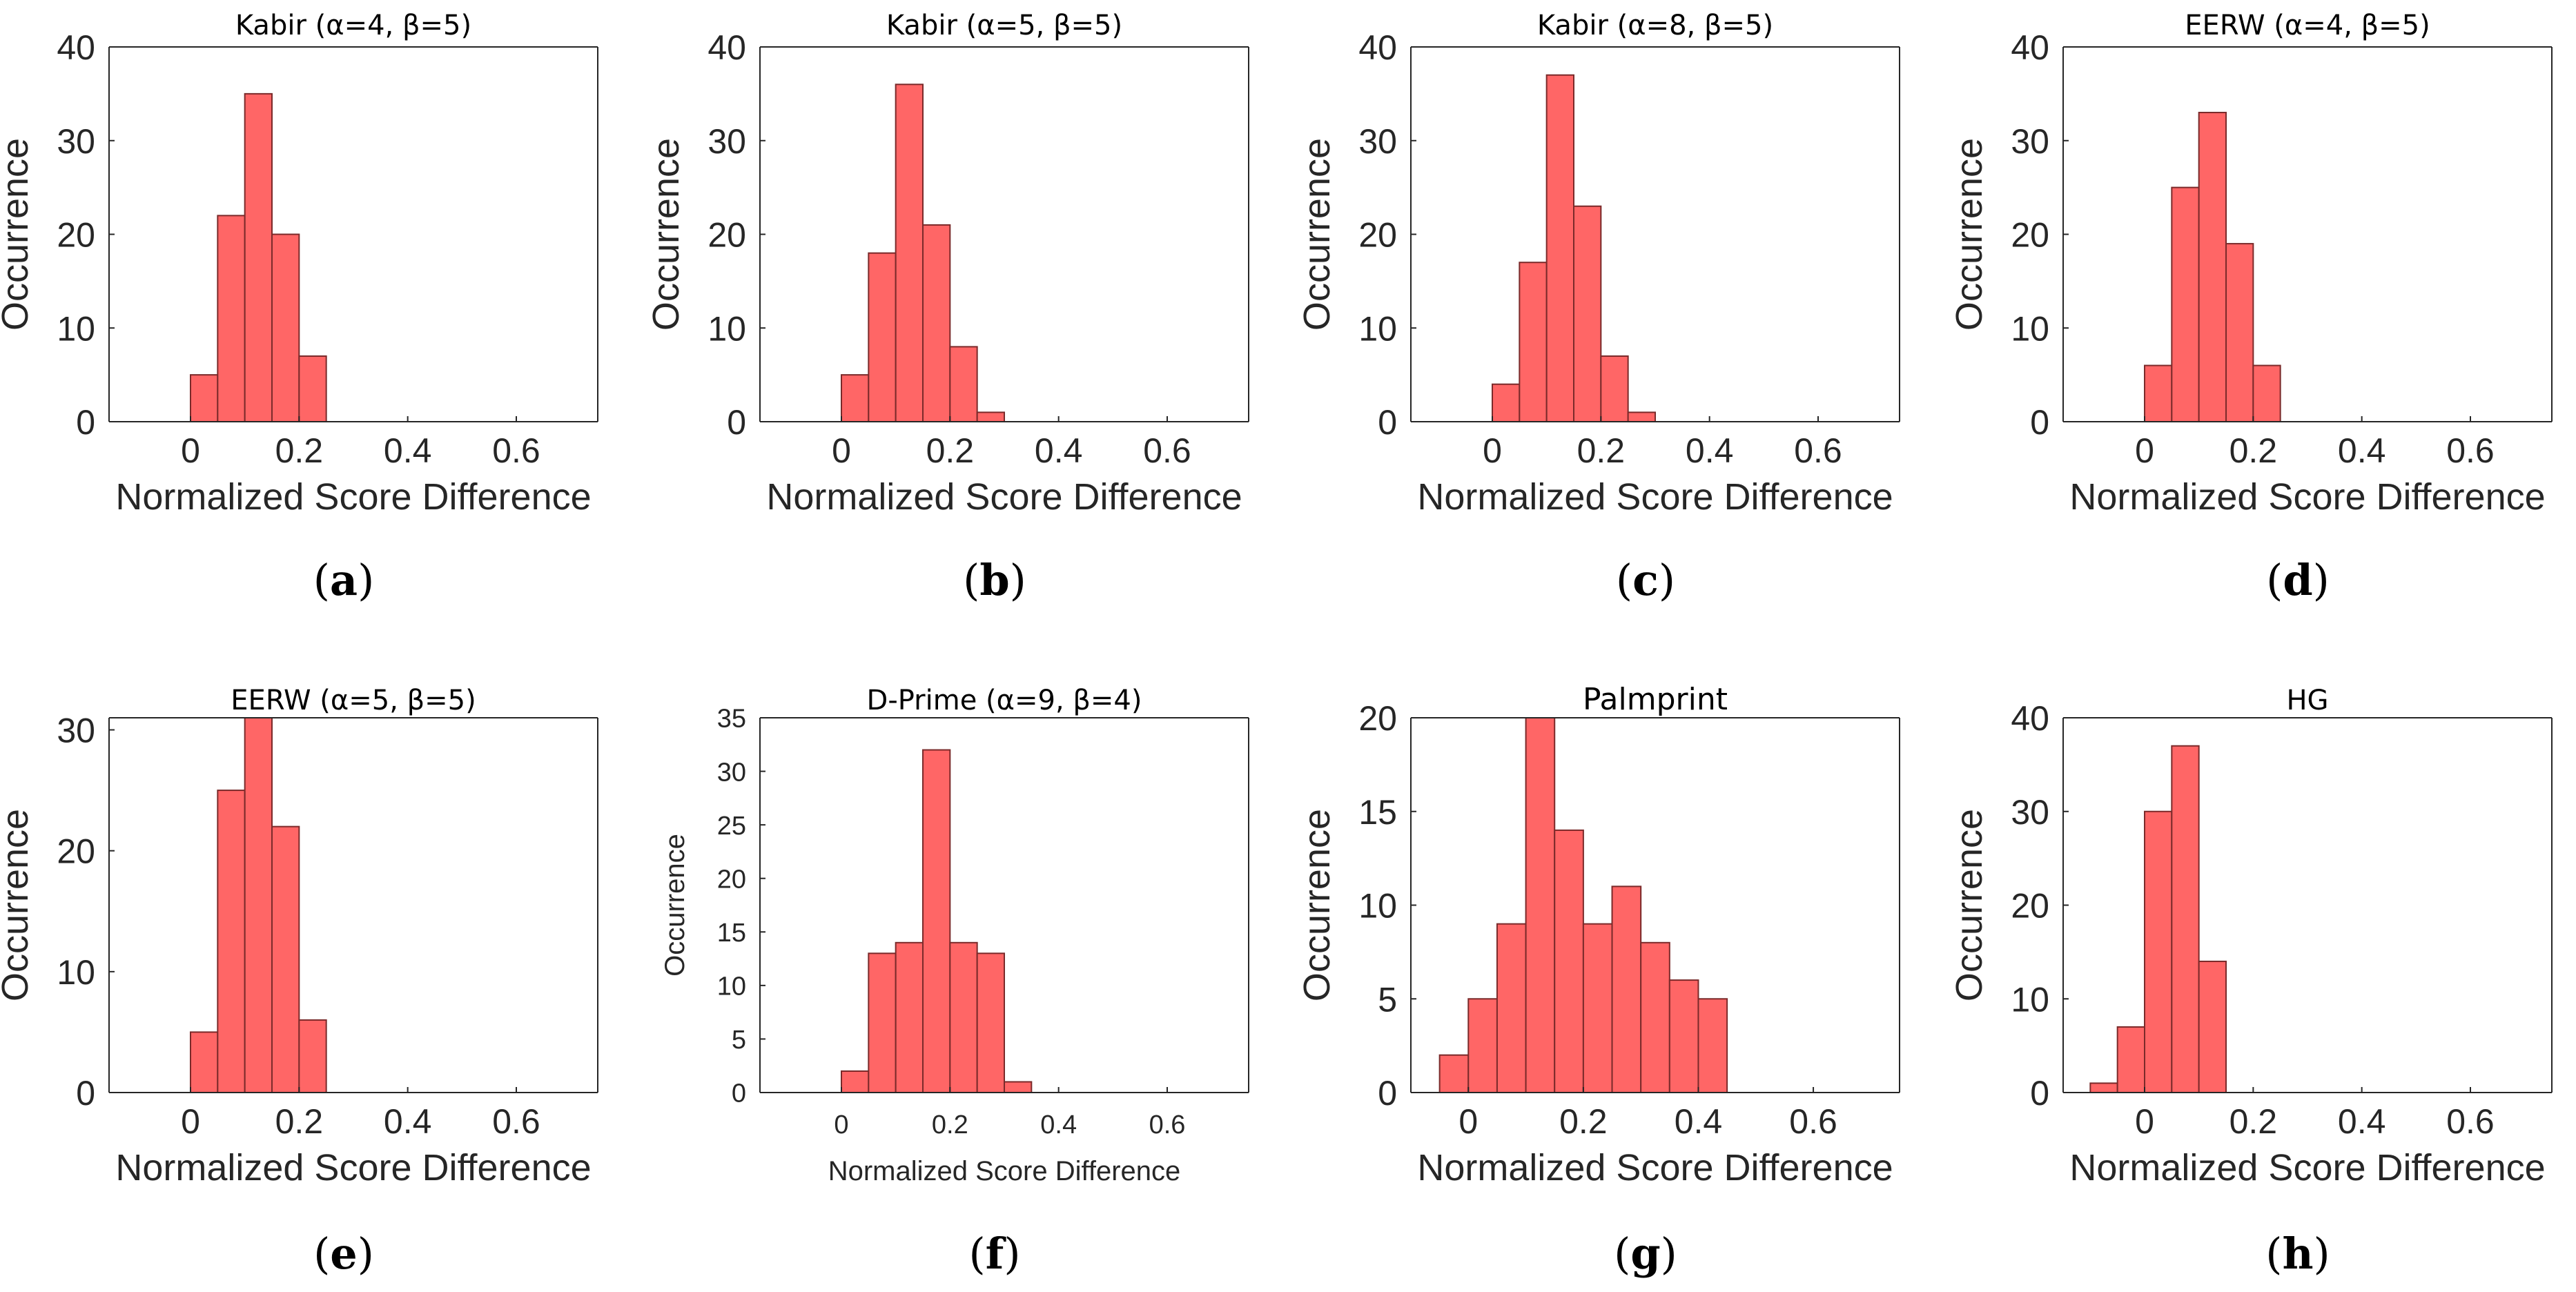 The width and height of the screenshot is (2576, 1292). Describe the element at coordinates (2297, 1254) in the screenshot. I see `panel-caption: (h)` at that location.